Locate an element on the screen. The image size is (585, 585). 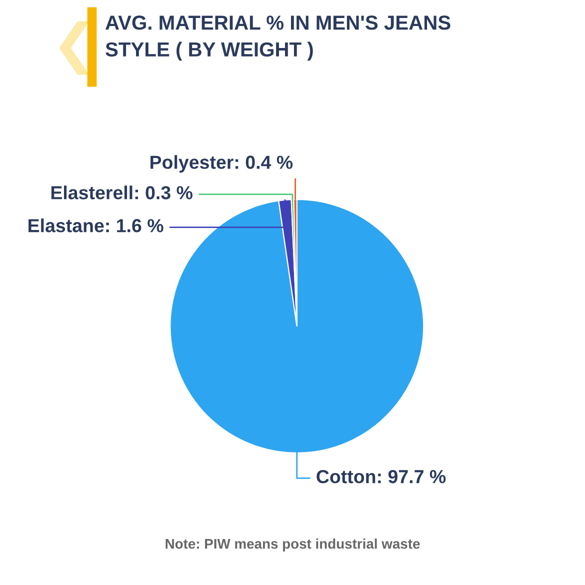
slice-label: Elastane: 1.6 % is located at coordinates (96, 225).